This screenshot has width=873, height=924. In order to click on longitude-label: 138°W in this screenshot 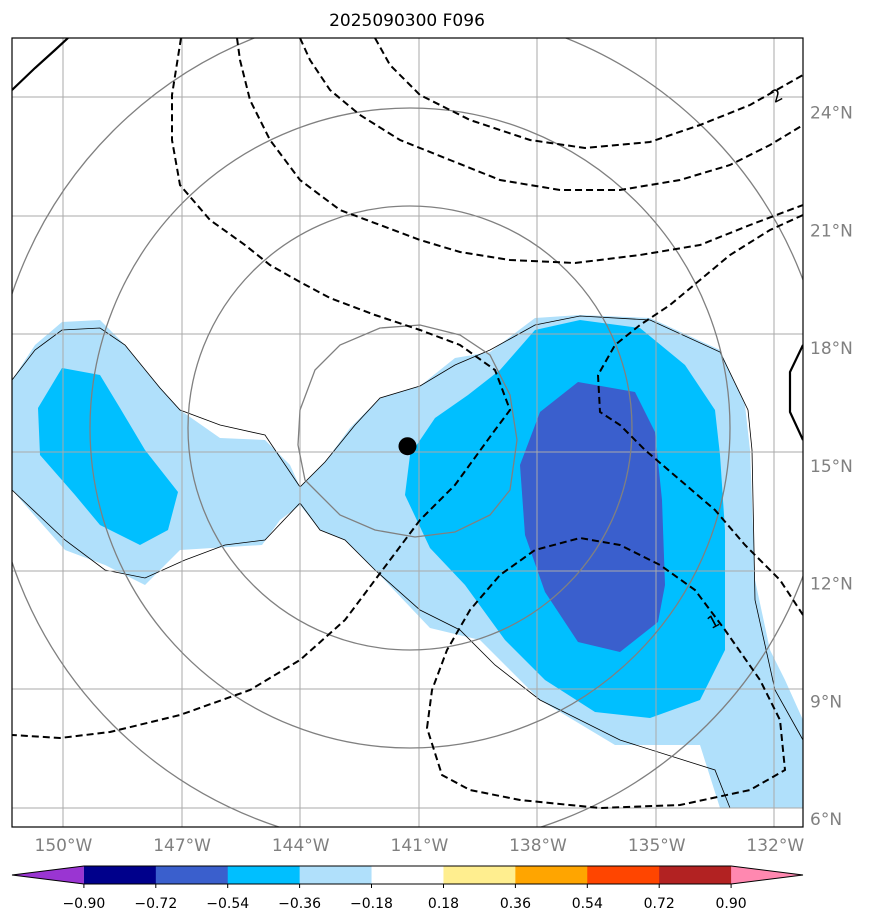, I will do `click(538, 846)`.